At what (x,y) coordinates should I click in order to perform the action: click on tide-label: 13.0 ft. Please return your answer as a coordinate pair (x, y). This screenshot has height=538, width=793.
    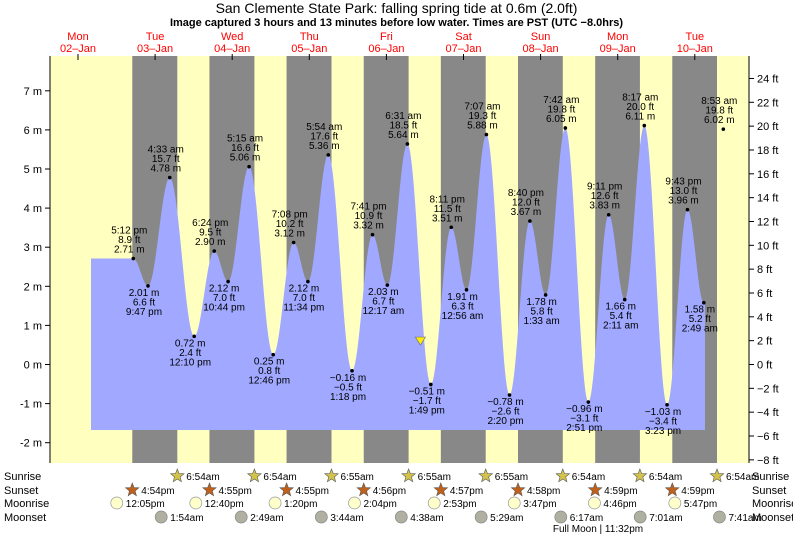
    Looking at the image, I should click on (684, 191).